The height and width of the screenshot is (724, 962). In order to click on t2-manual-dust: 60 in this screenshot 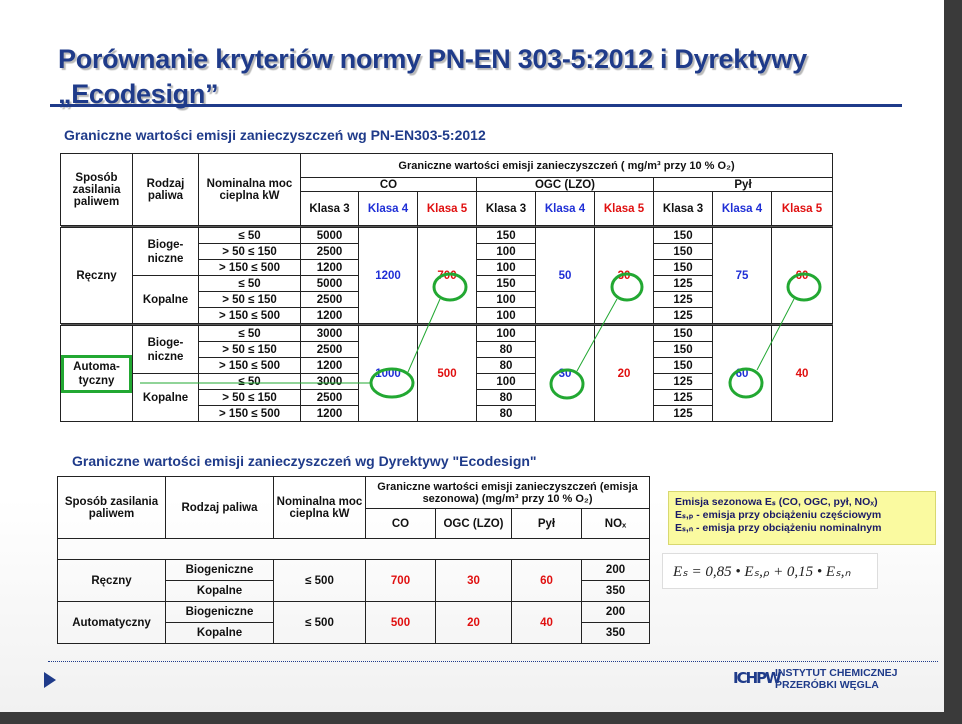, I will do `click(546, 580)`.